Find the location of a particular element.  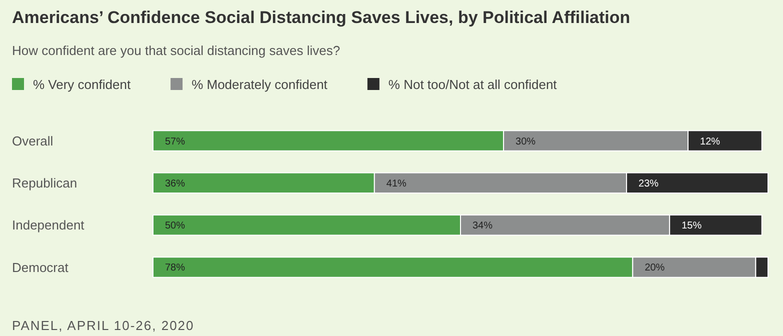

data-label: 34% is located at coordinates (482, 226).